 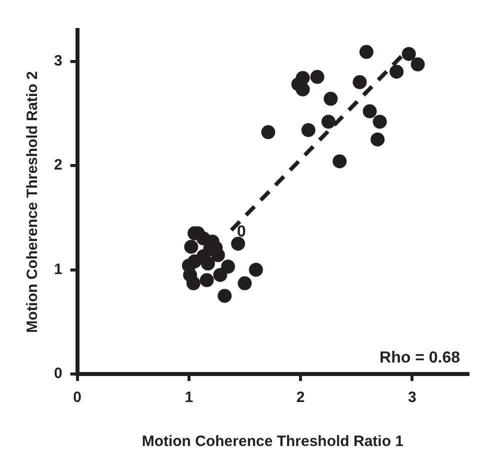 I want to click on x-axis-title: Motion Coherence Threshold Ratio 1, so click(x=273, y=441).